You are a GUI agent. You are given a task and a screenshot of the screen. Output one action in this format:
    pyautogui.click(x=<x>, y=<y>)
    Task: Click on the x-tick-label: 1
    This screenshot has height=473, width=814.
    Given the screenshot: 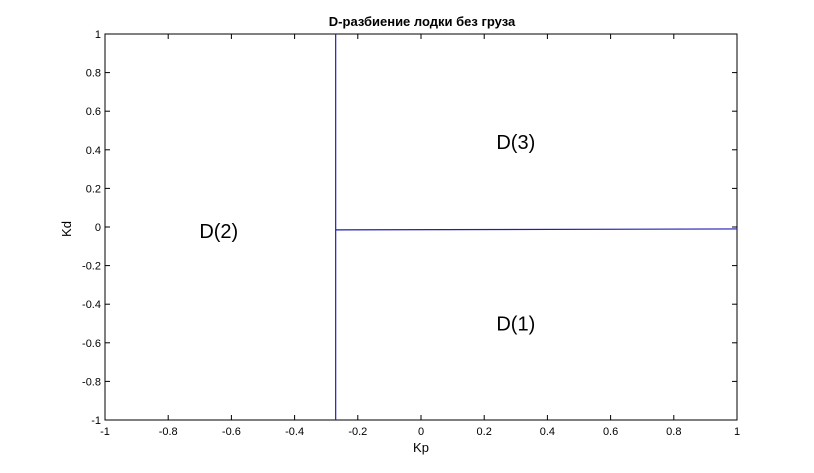 What is the action you would take?
    pyautogui.click(x=737, y=432)
    